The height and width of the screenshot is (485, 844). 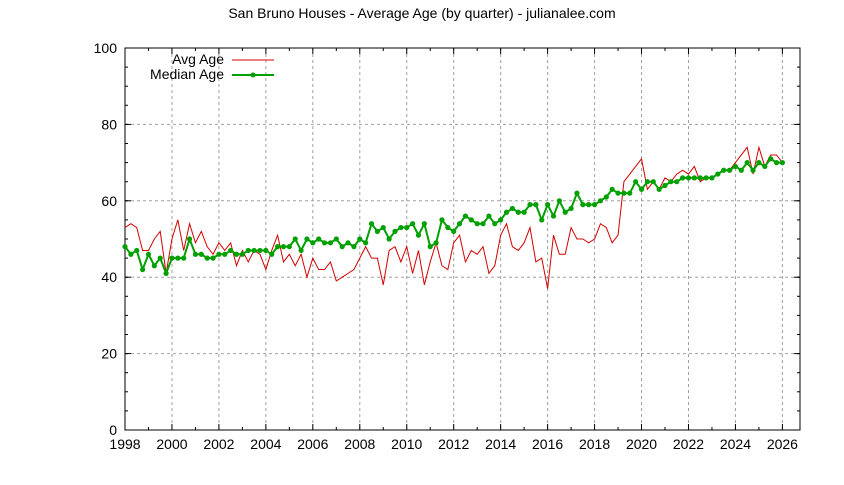 What do you see at coordinates (253, 75) in the screenshot?
I see `legend-marker-median-age` at bounding box center [253, 75].